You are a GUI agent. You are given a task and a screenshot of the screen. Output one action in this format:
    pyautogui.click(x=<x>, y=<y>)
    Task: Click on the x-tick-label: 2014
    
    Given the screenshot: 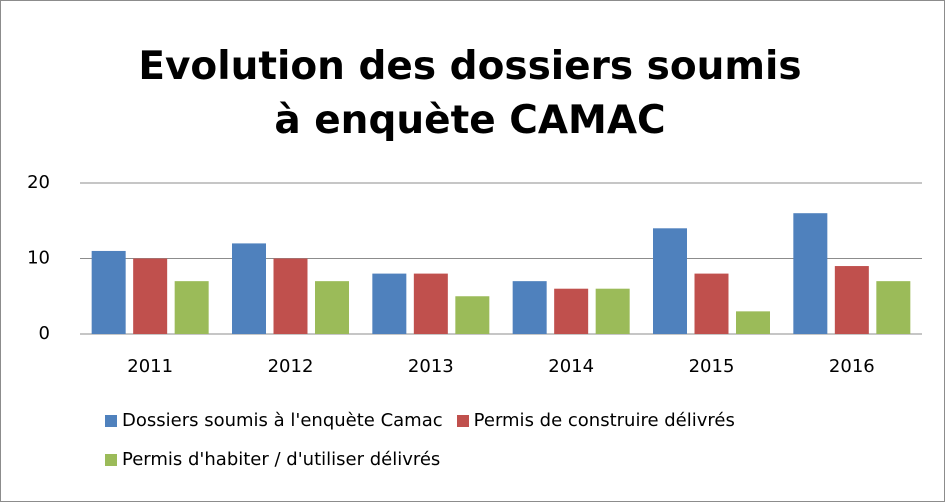 What is the action you would take?
    pyautogui.click(x=571, y=366)
    